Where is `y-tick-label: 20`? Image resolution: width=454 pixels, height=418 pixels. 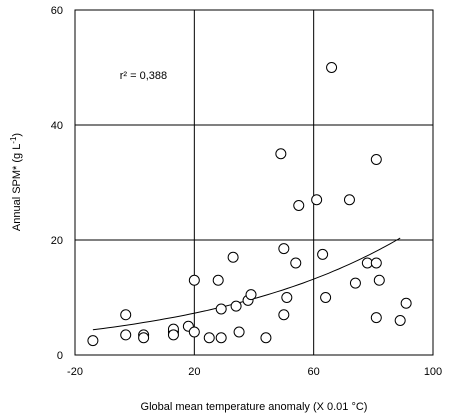 y-tick-label: 20 is located at coordinates (57, 241).